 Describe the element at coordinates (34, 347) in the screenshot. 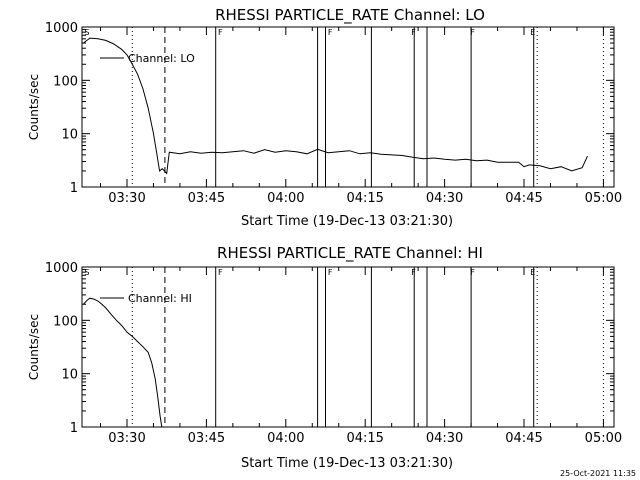

I see `y-axis-label-hi: Counts/sec` at that location.